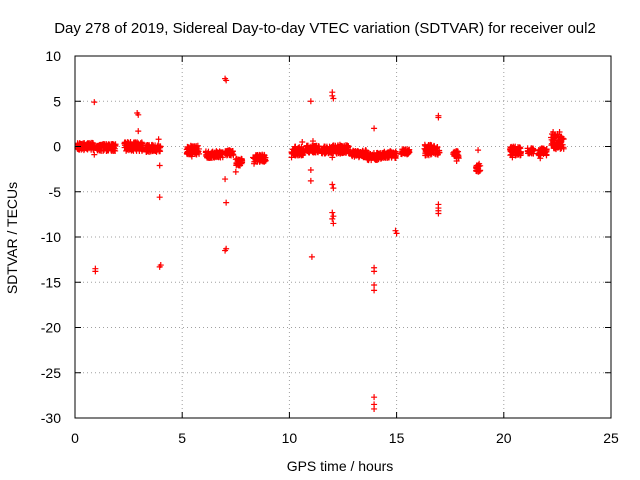 The height and width of the screenshot is (480, 640). I want to click on y-tick-label: -20, so click(51, 328).